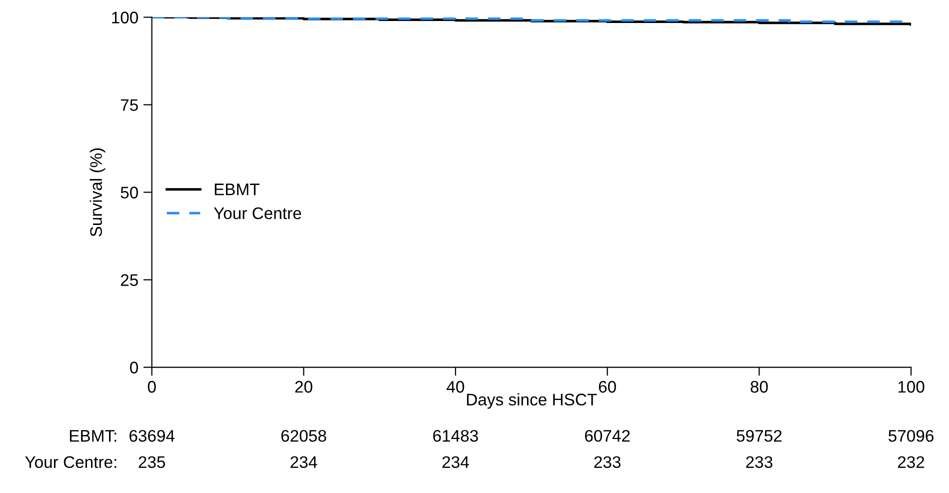 This screenshot has height=493, width=949. I want to click on text: 59752, so click(759, 436).